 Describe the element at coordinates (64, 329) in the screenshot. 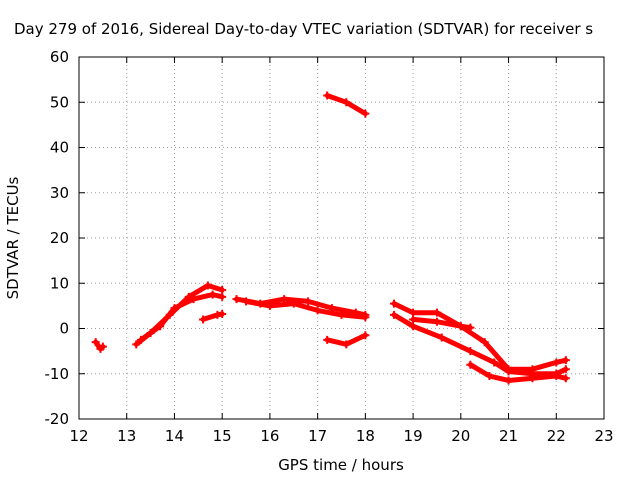

I see `y-tick-label: 0` at that location.